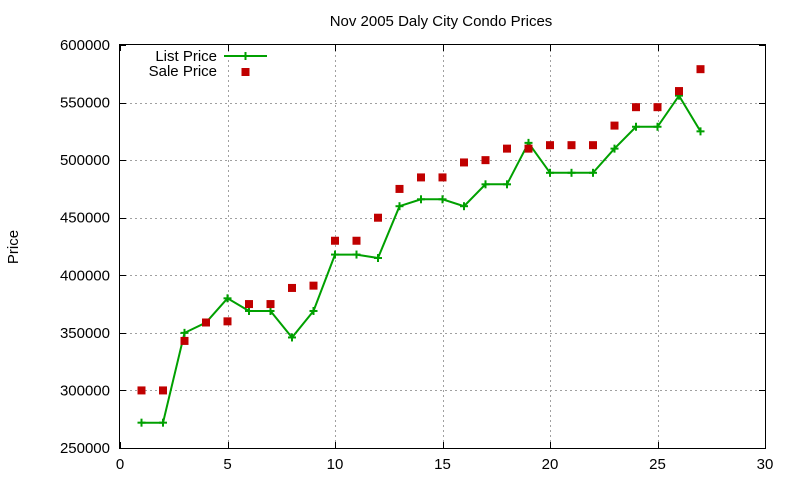  What do you see at coordinates (441, 21) in the screenshot?
I see `chart-title: Nov 2005 Daly City Condo Prices` at bounding box center [441, 21].